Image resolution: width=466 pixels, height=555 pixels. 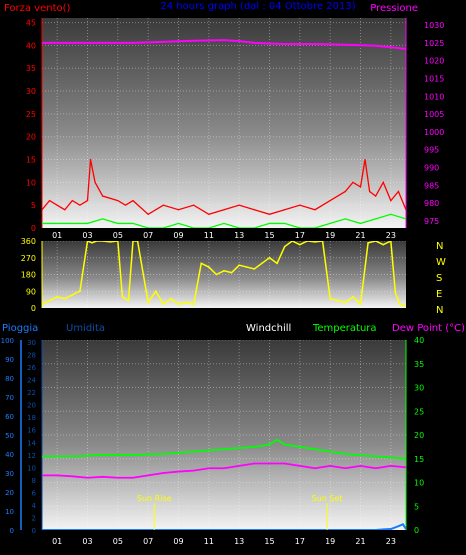 What do you see at coordinates (57, 541) in the screenshot?
I see `hour-tick-label: 01` at bounding box center [57, 541].